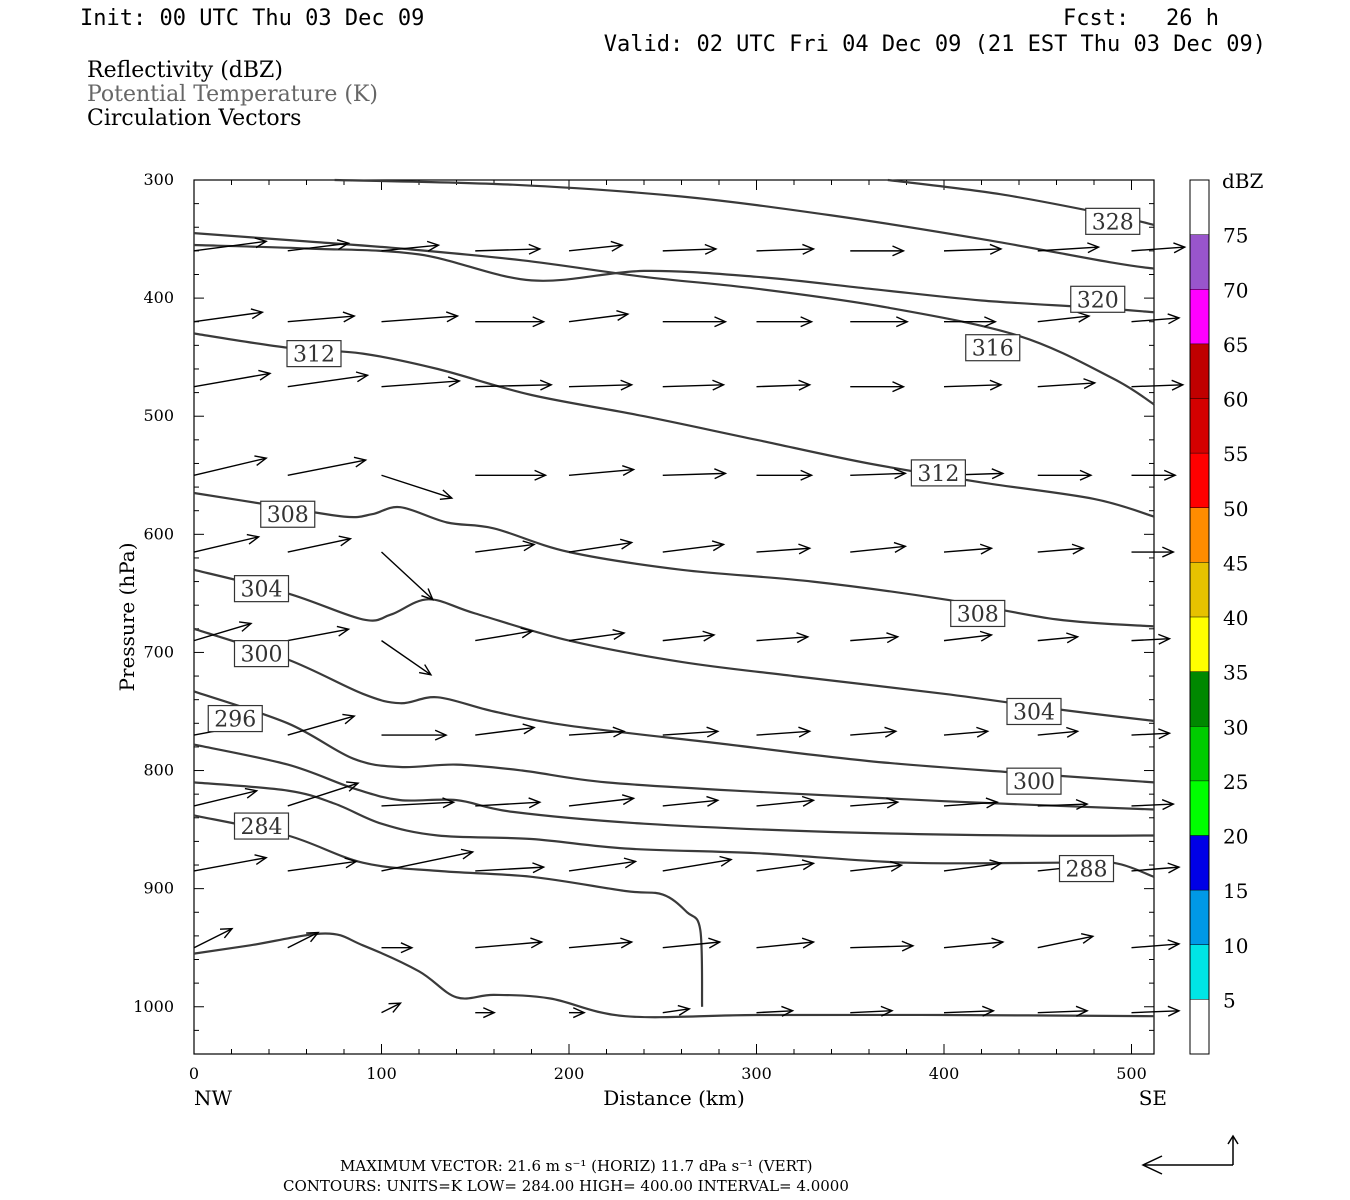 This screenshot has height=1200, width=1350. What do you see at coordinates (944, 1073) in the screenshot?
I see `x-tick-label: 400` at bounding box center [944, 1073].